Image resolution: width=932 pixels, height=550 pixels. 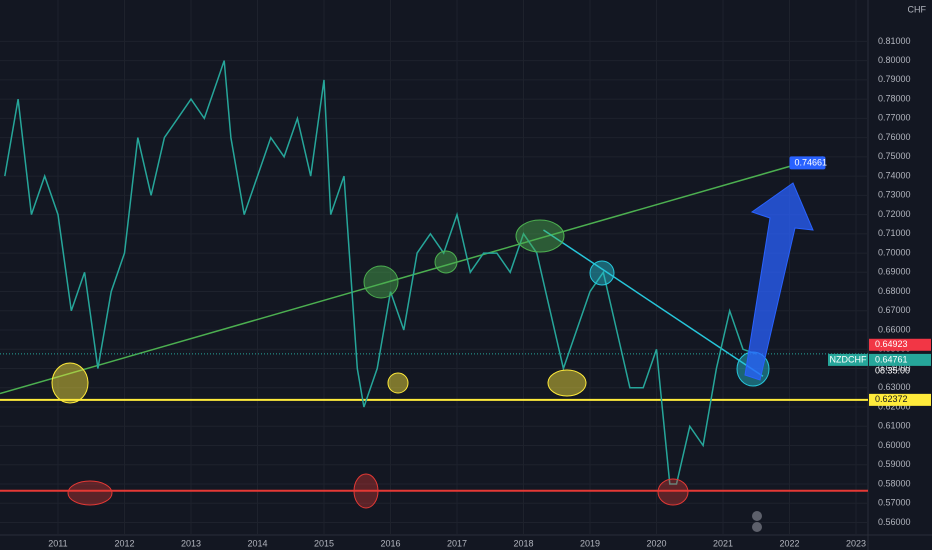 What do you see at coordinates (894, 233) in the screenshot?
I see `y-tick-label: 0.71000` at bounding box center [894, 233].